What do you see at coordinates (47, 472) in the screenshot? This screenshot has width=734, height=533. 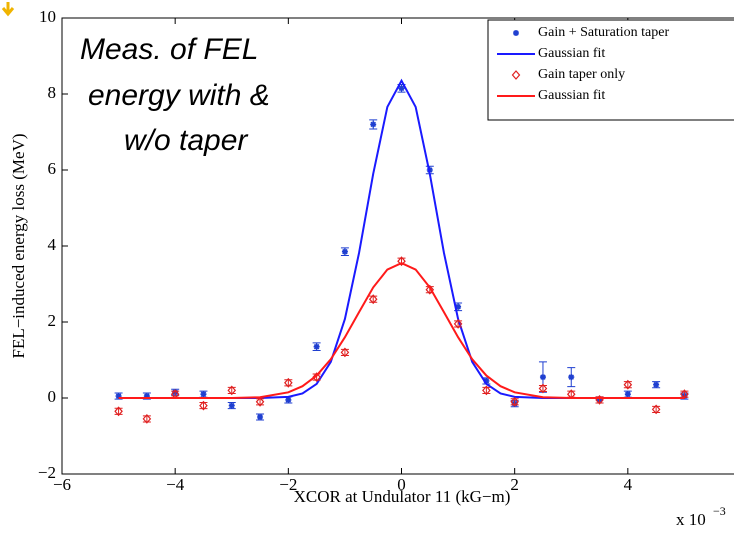 I see `y-tick-label: −2` at bounding box center [47, 472].